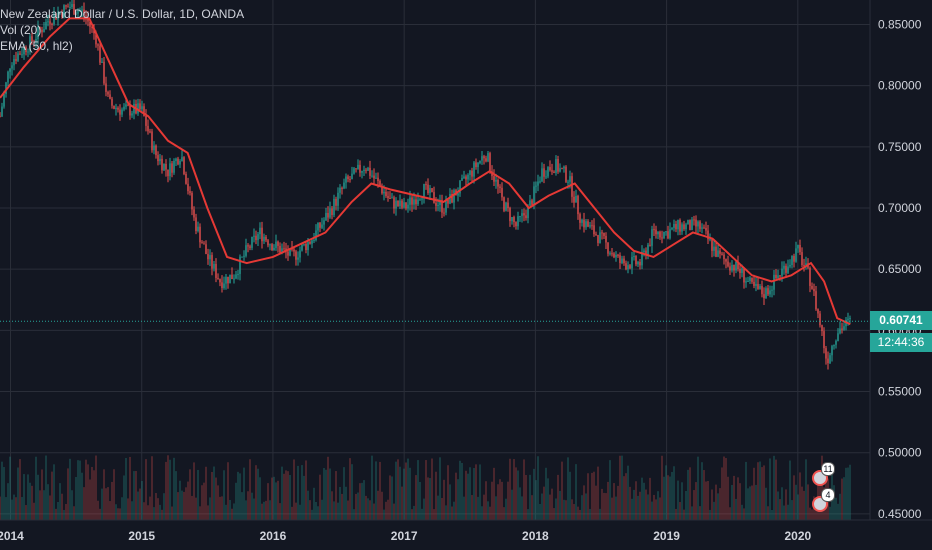  I want to click on event-count-badge: 11, so click(828, 469).